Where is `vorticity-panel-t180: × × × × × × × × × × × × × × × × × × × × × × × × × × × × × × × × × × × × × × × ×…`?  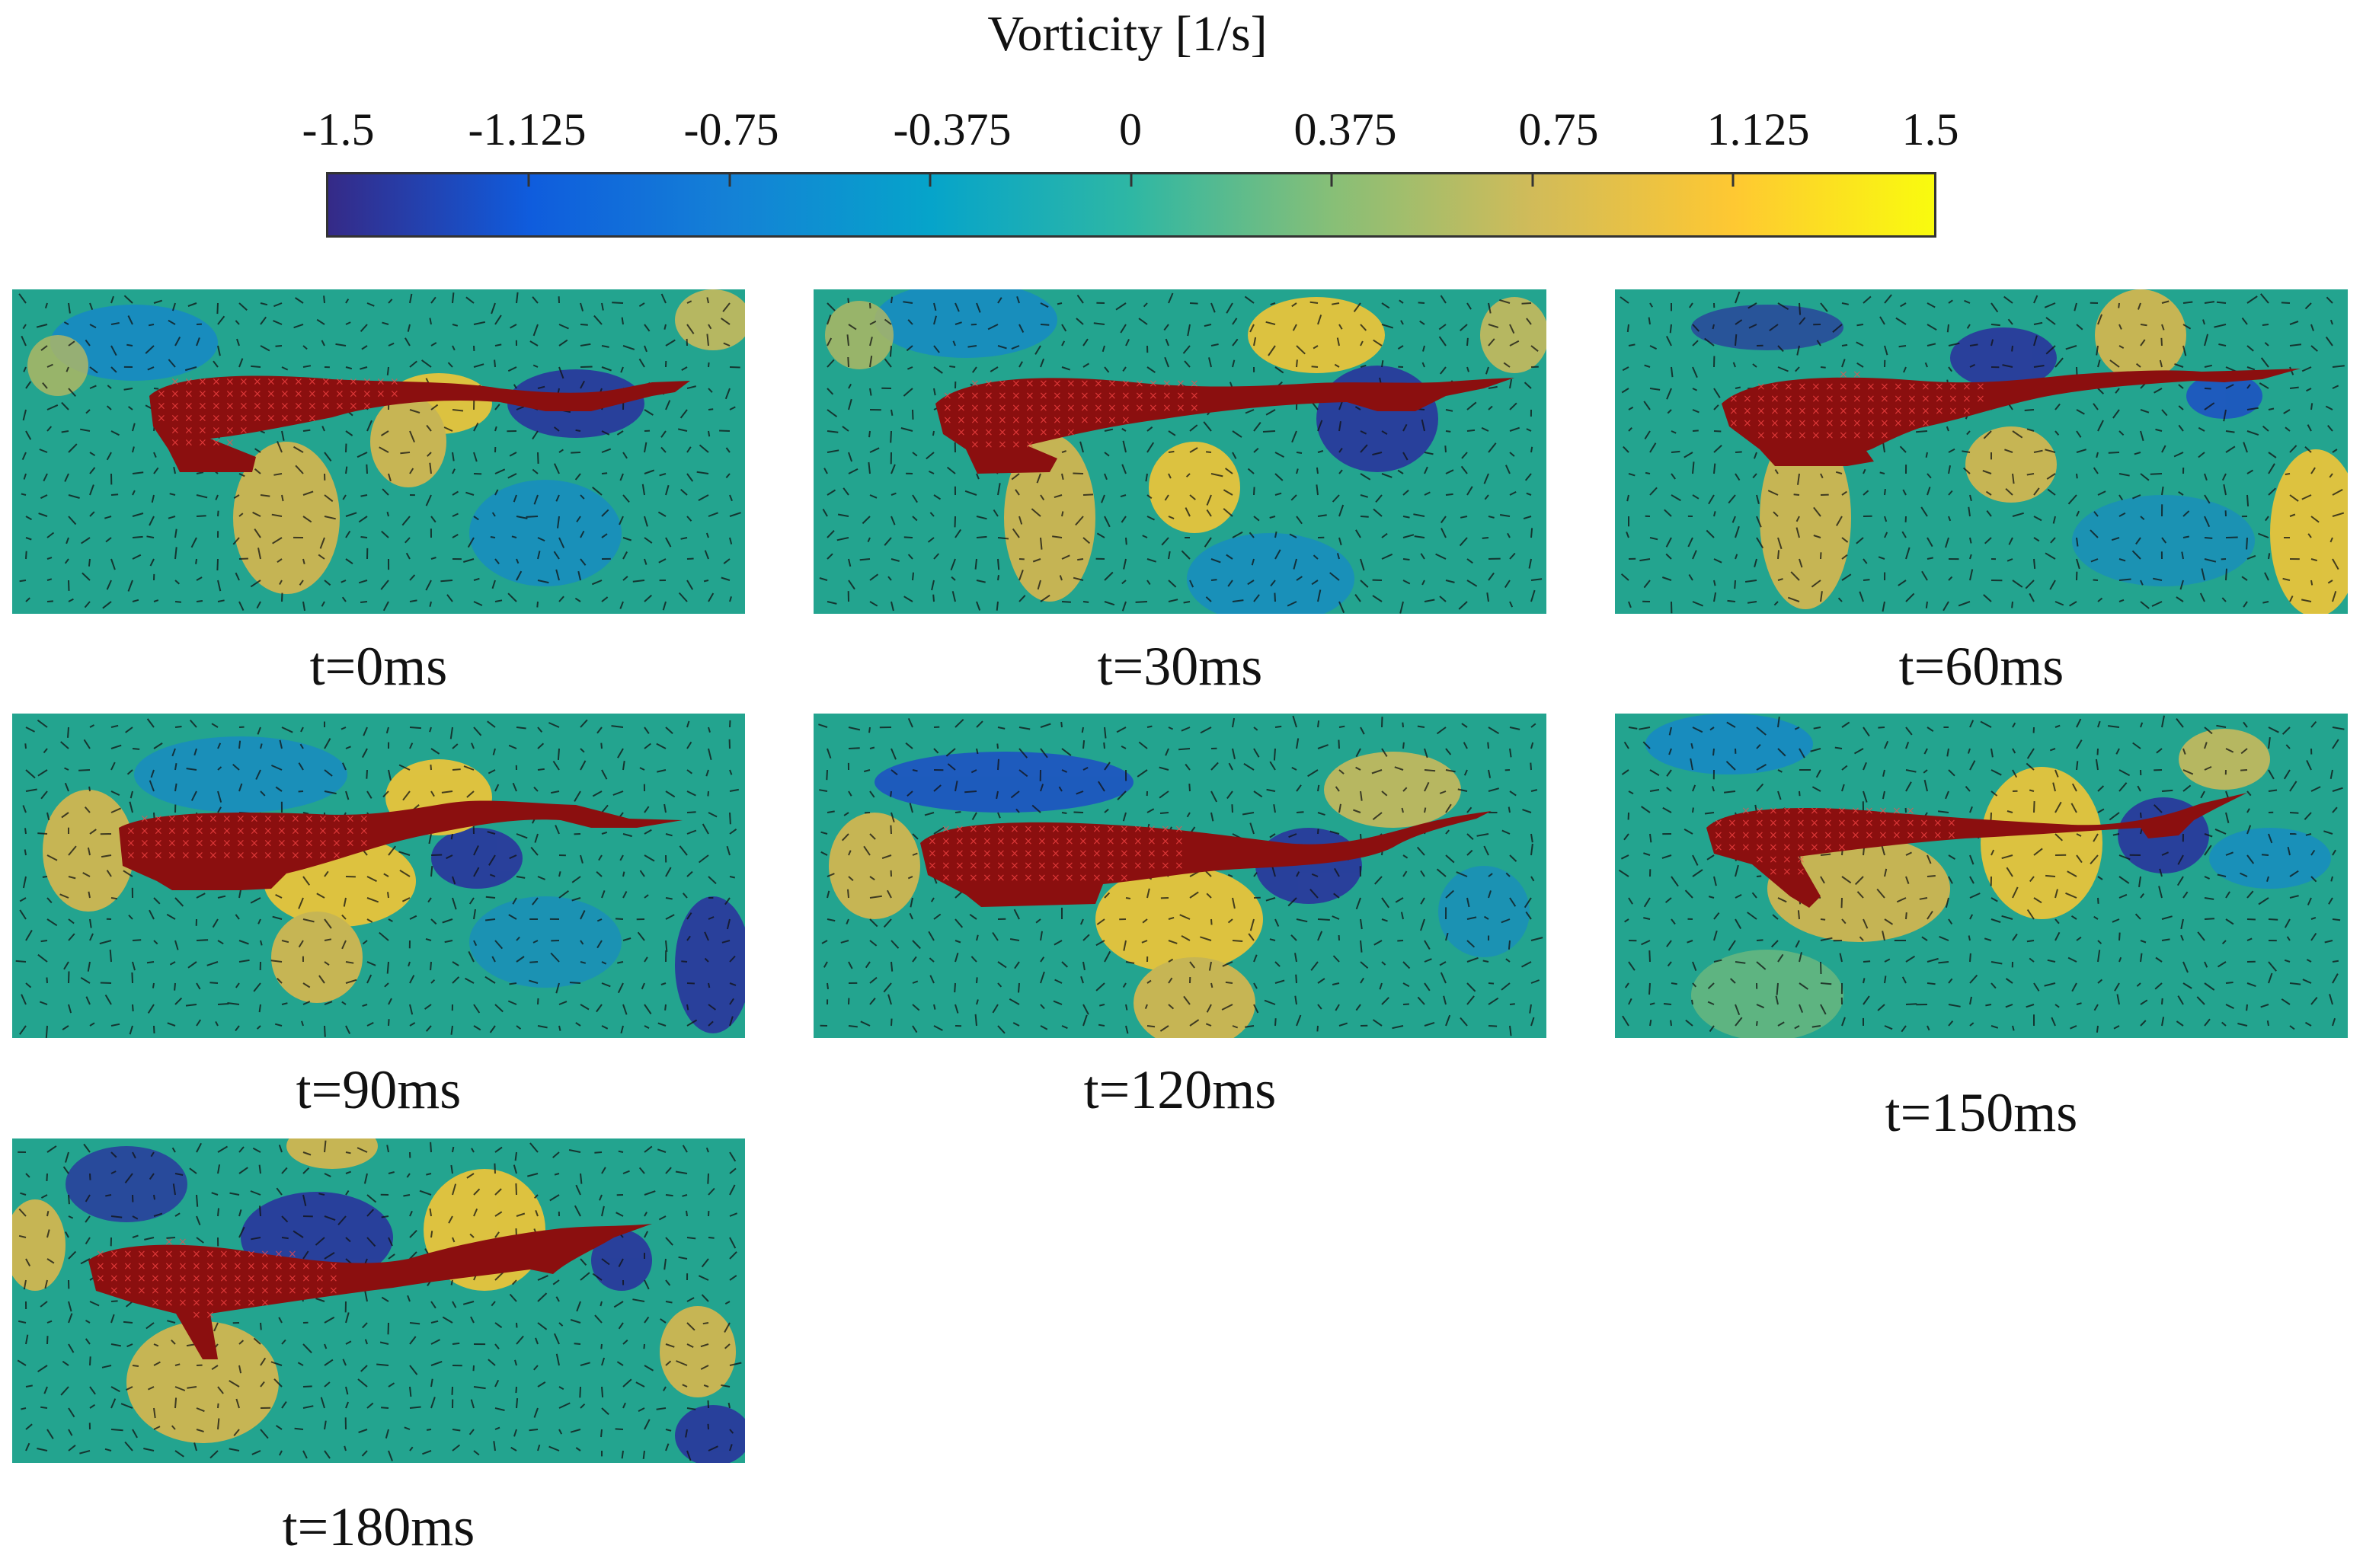
vorticity-panel-t180: × × × × × × × × × × × × × × × × × × × × × × × × × × × × × × × × × × × × × × × ×… is located at coordinates (378, 1300).